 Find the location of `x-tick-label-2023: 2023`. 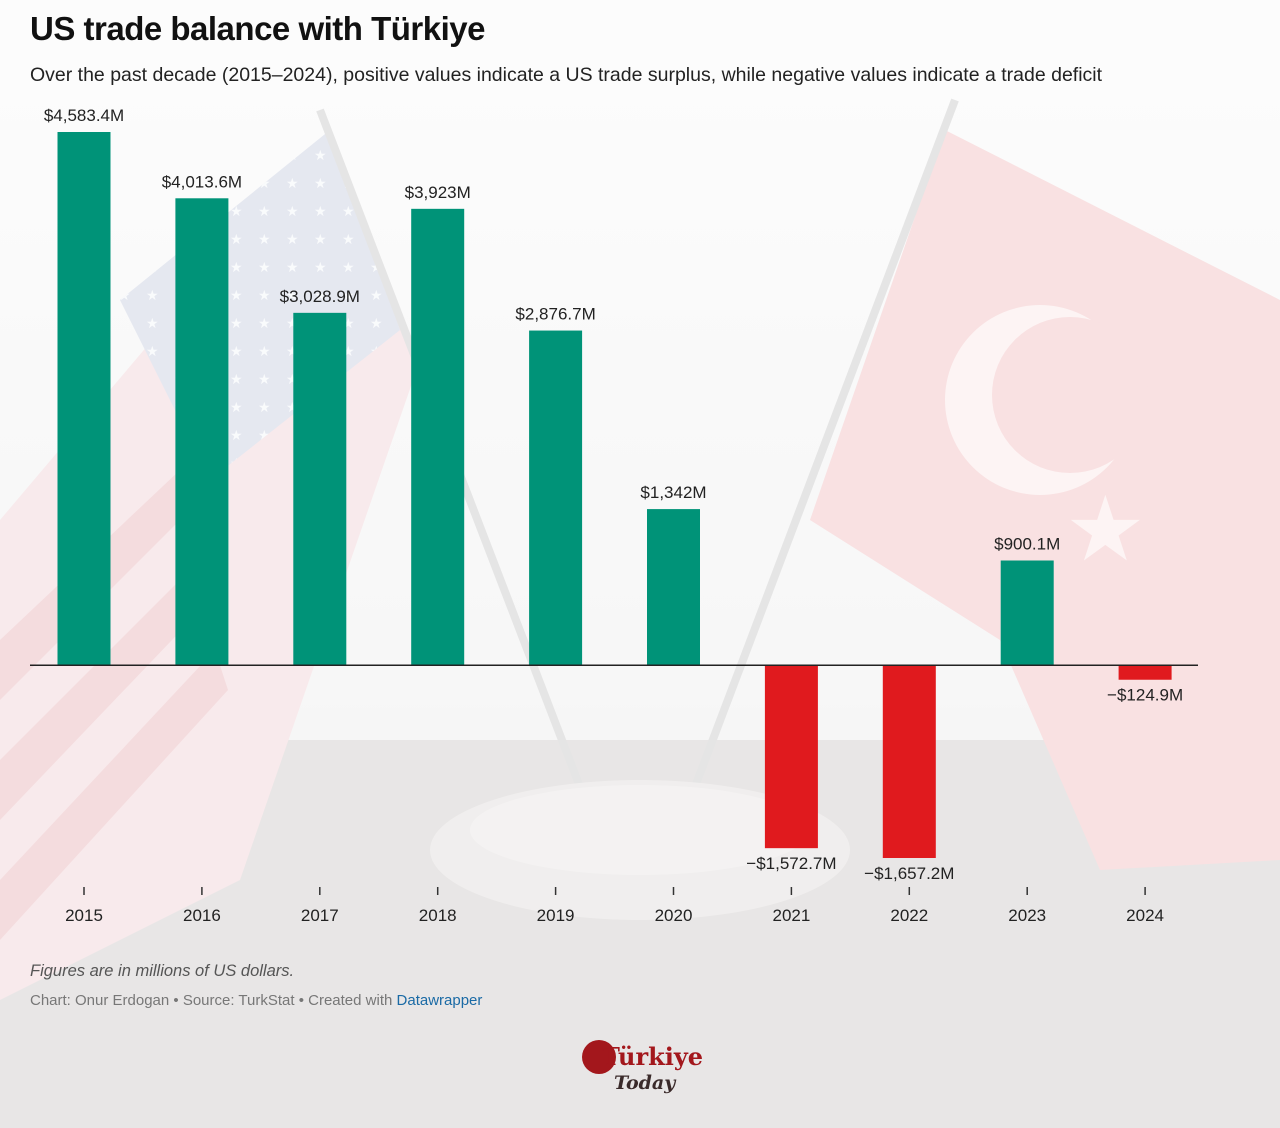

x-tick-label-2023: 2023 is located at coordinates (1027, 915).